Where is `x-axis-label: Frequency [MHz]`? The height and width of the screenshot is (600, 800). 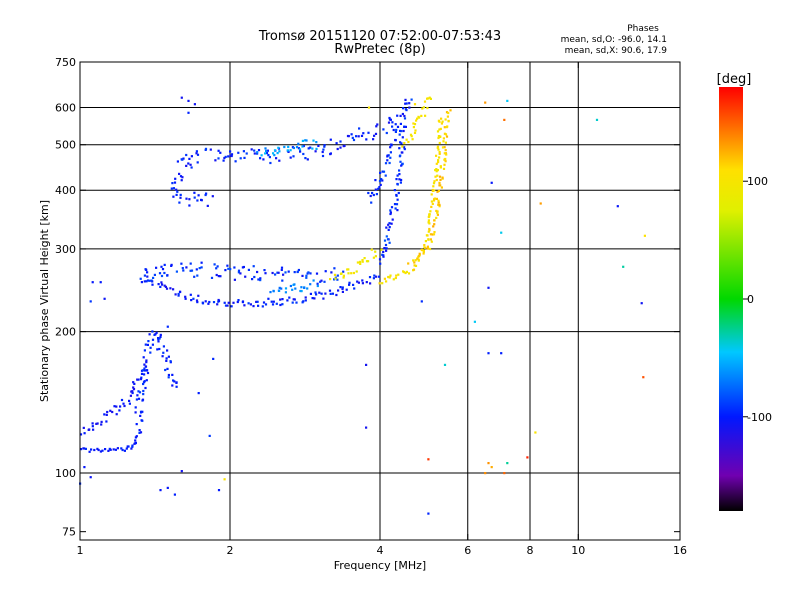
x-axis-label: Frequency [MHz] is located at coordinates (380, 565).